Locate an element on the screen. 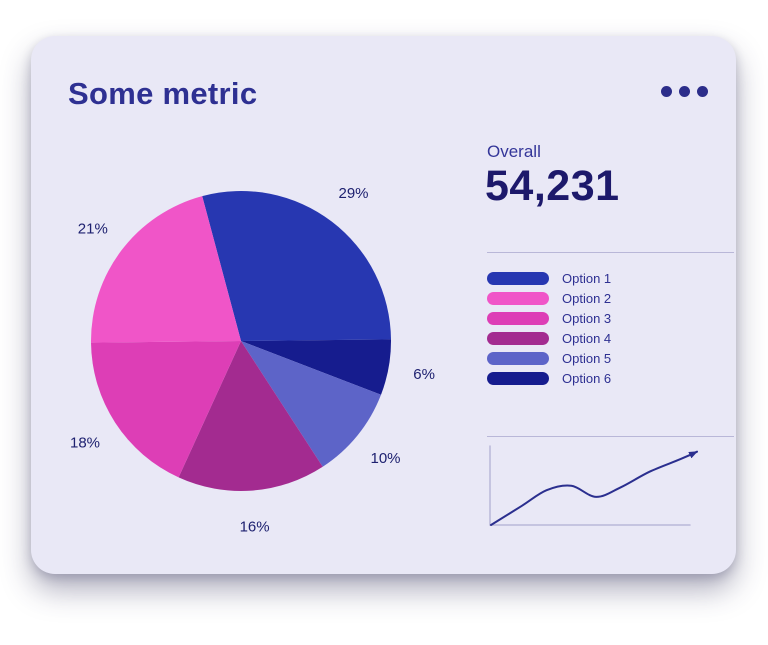 This screenshot has height=645, width=768. sparkline-line is located at coordinates (594, 488).